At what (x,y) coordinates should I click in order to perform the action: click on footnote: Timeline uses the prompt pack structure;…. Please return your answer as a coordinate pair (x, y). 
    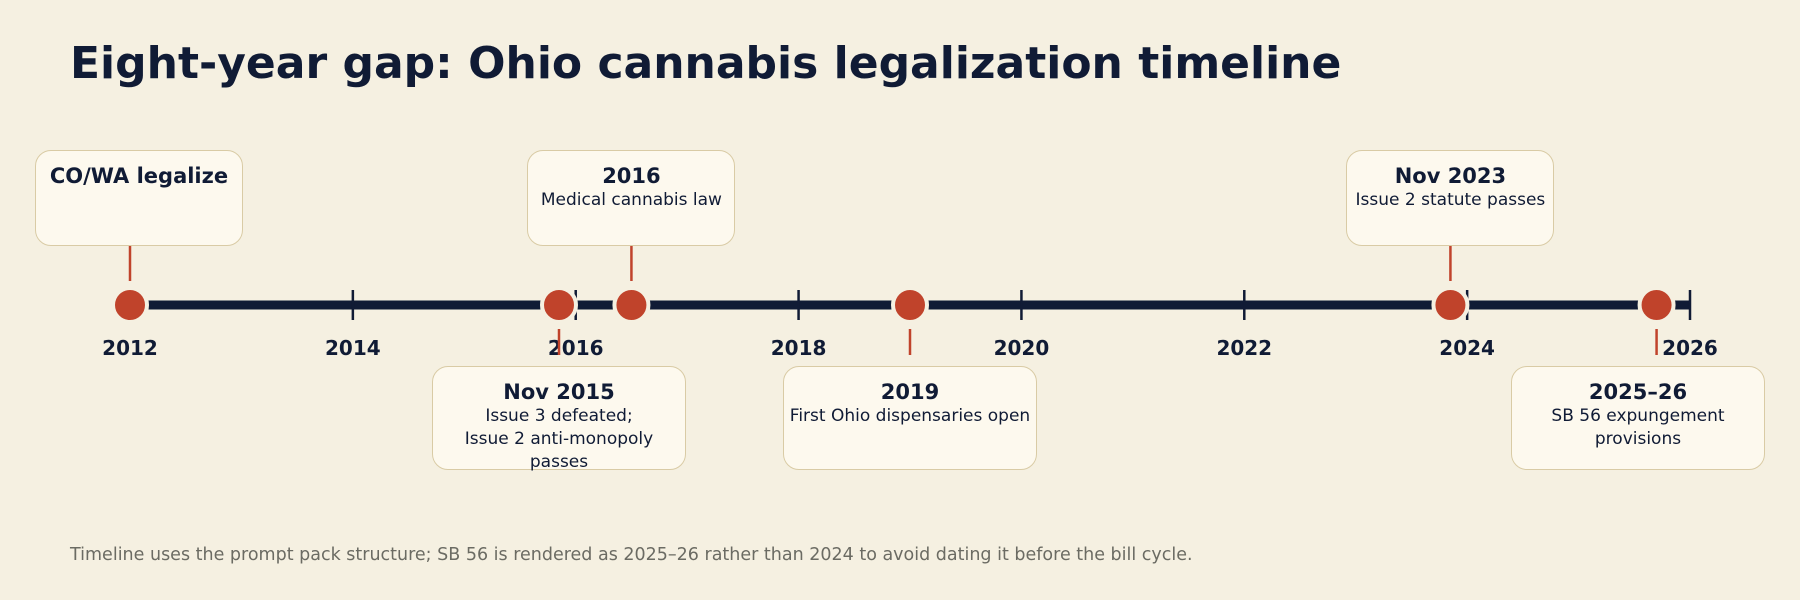
    Looking at the image, I should click on (631, 555).